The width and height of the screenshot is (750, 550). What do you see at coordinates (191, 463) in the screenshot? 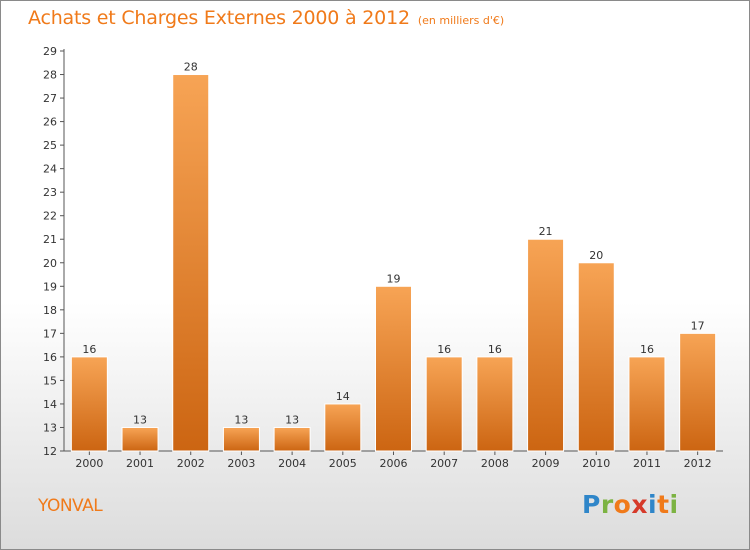
I see `x-tick-label: 2002` at bounding box center [191, 463].